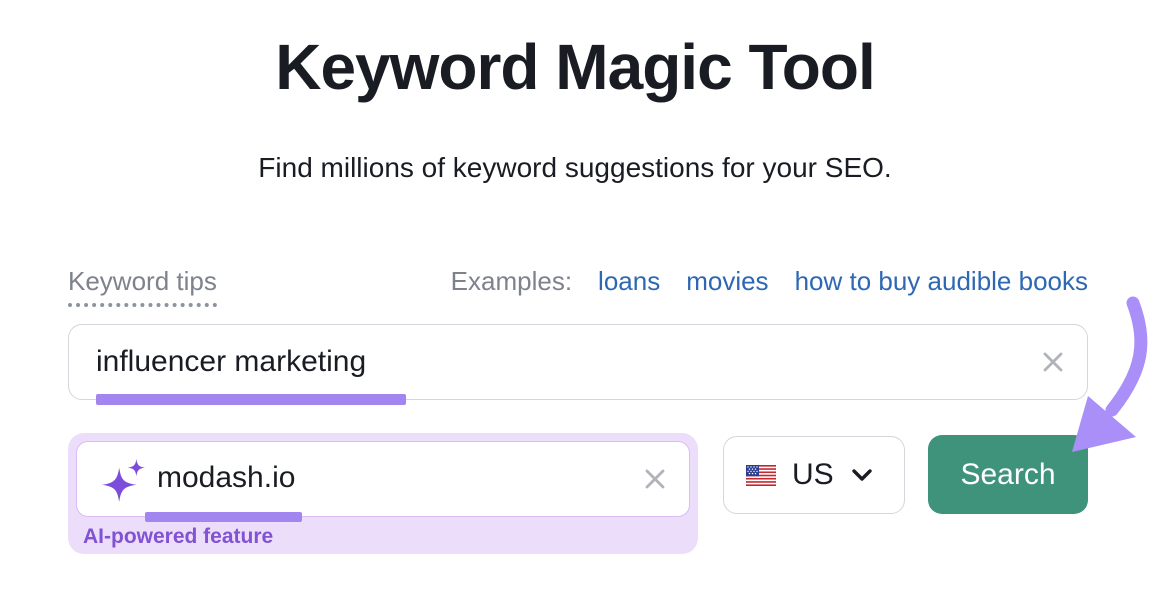  Describe the element at coordinates (861, 475) in the screenshot. I see `chevron-down-icon` at that location.